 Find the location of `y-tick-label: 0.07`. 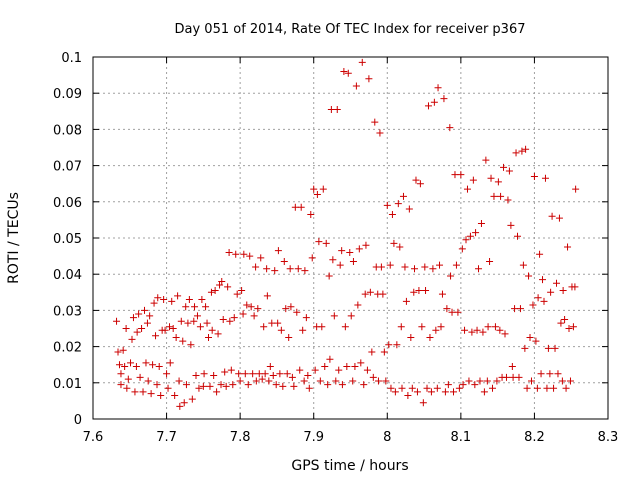

y-tick-label: 0.07 is located at coordinates (67, 167).